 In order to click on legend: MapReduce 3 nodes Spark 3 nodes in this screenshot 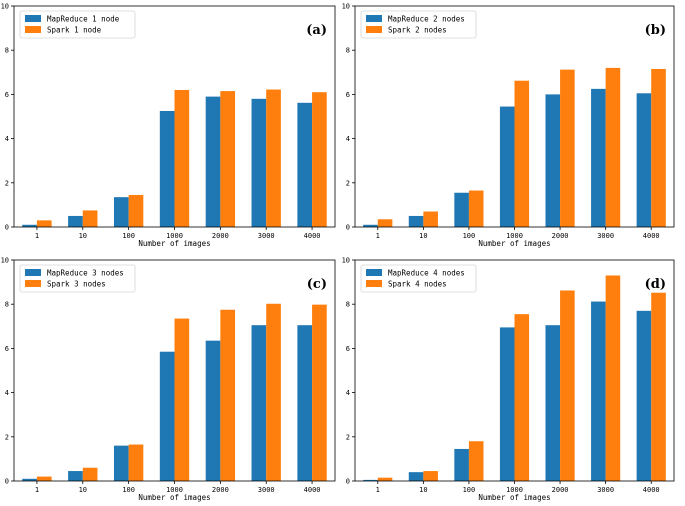, I will do `click(77, 278)`.